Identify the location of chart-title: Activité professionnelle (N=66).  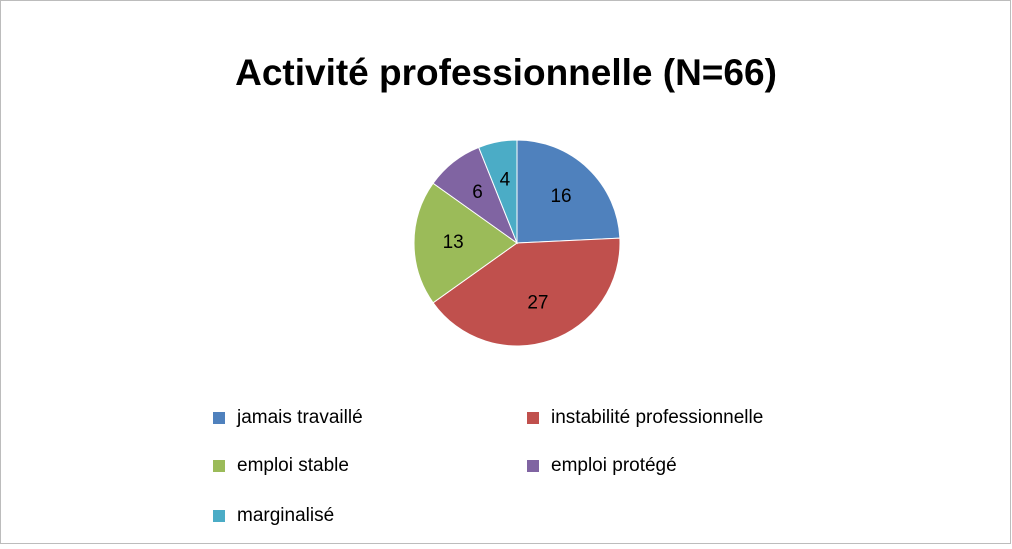
(506, 72).